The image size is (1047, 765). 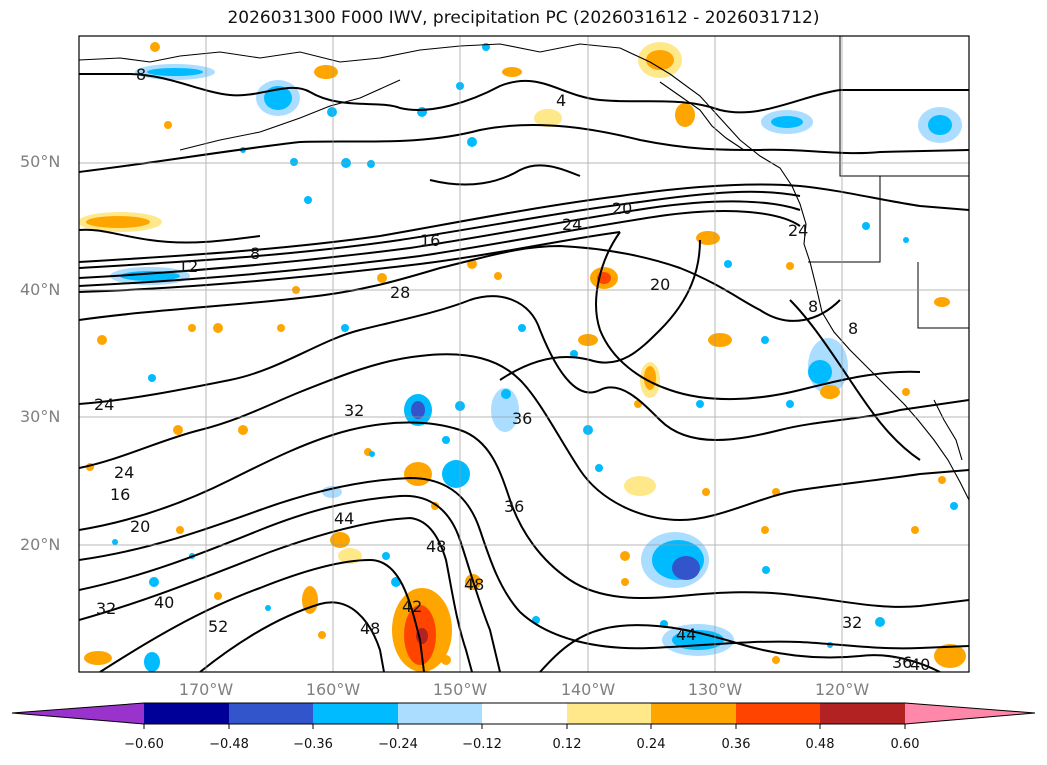 I want to click on contour-label: 4, so click(x=561, y=100).